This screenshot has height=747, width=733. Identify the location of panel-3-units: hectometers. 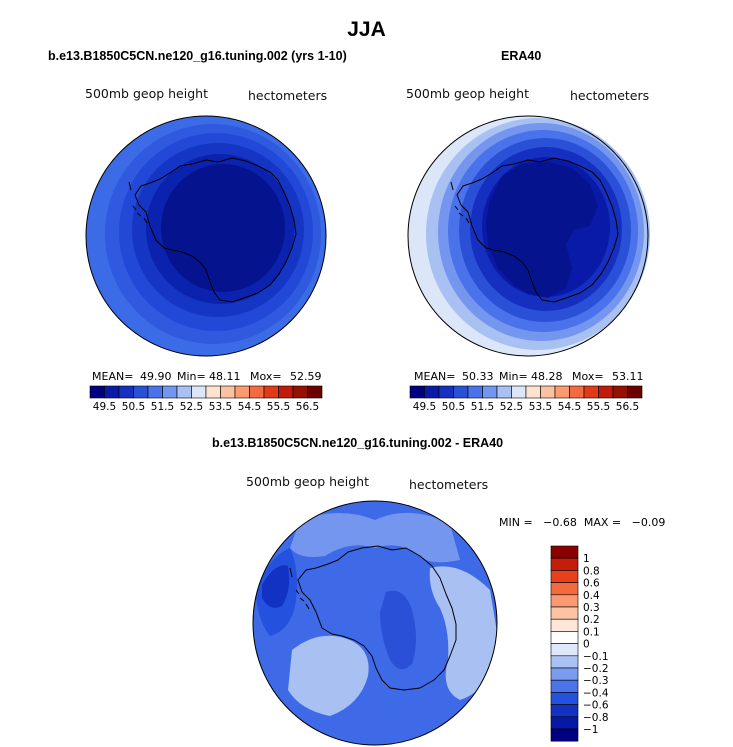
(449, 484).